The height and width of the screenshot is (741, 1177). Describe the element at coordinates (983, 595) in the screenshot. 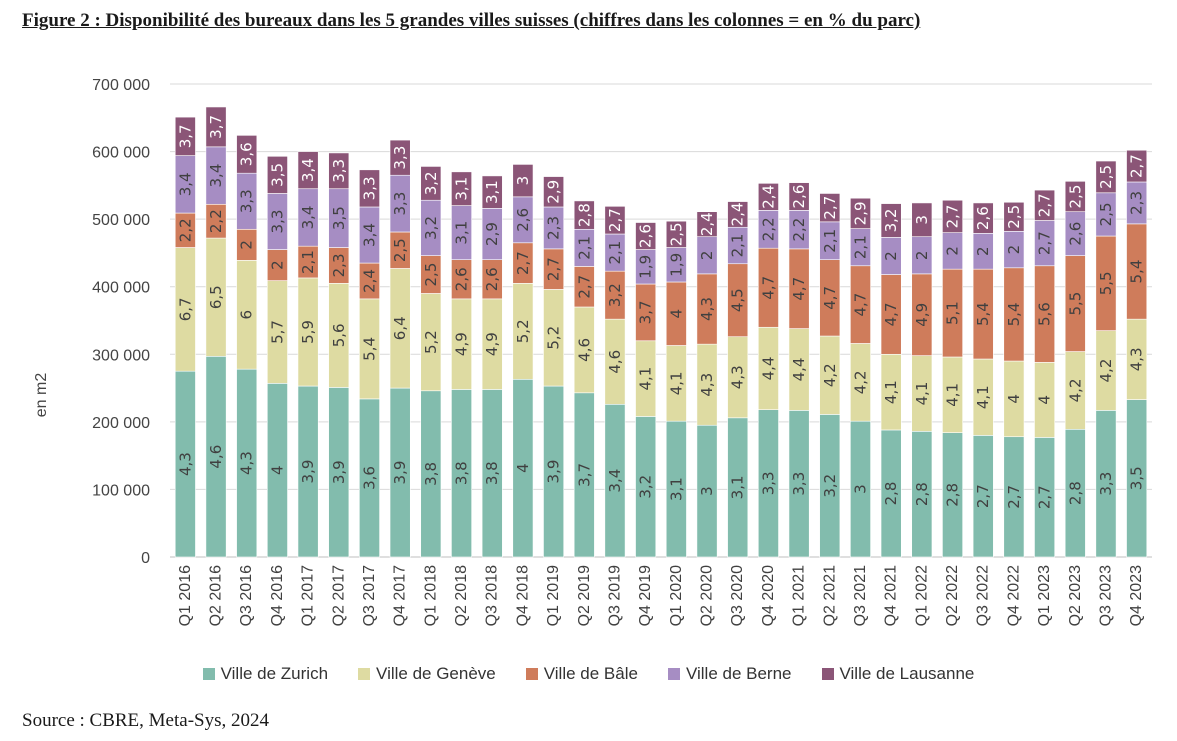

I see `x-tick-label: Q3 2022` at that location.